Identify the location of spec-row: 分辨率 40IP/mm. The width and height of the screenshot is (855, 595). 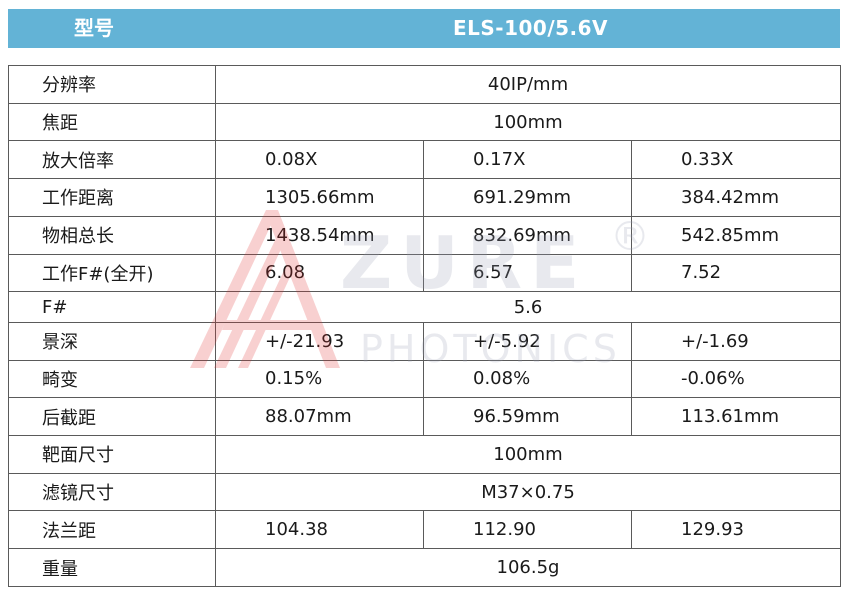
(425, 84).